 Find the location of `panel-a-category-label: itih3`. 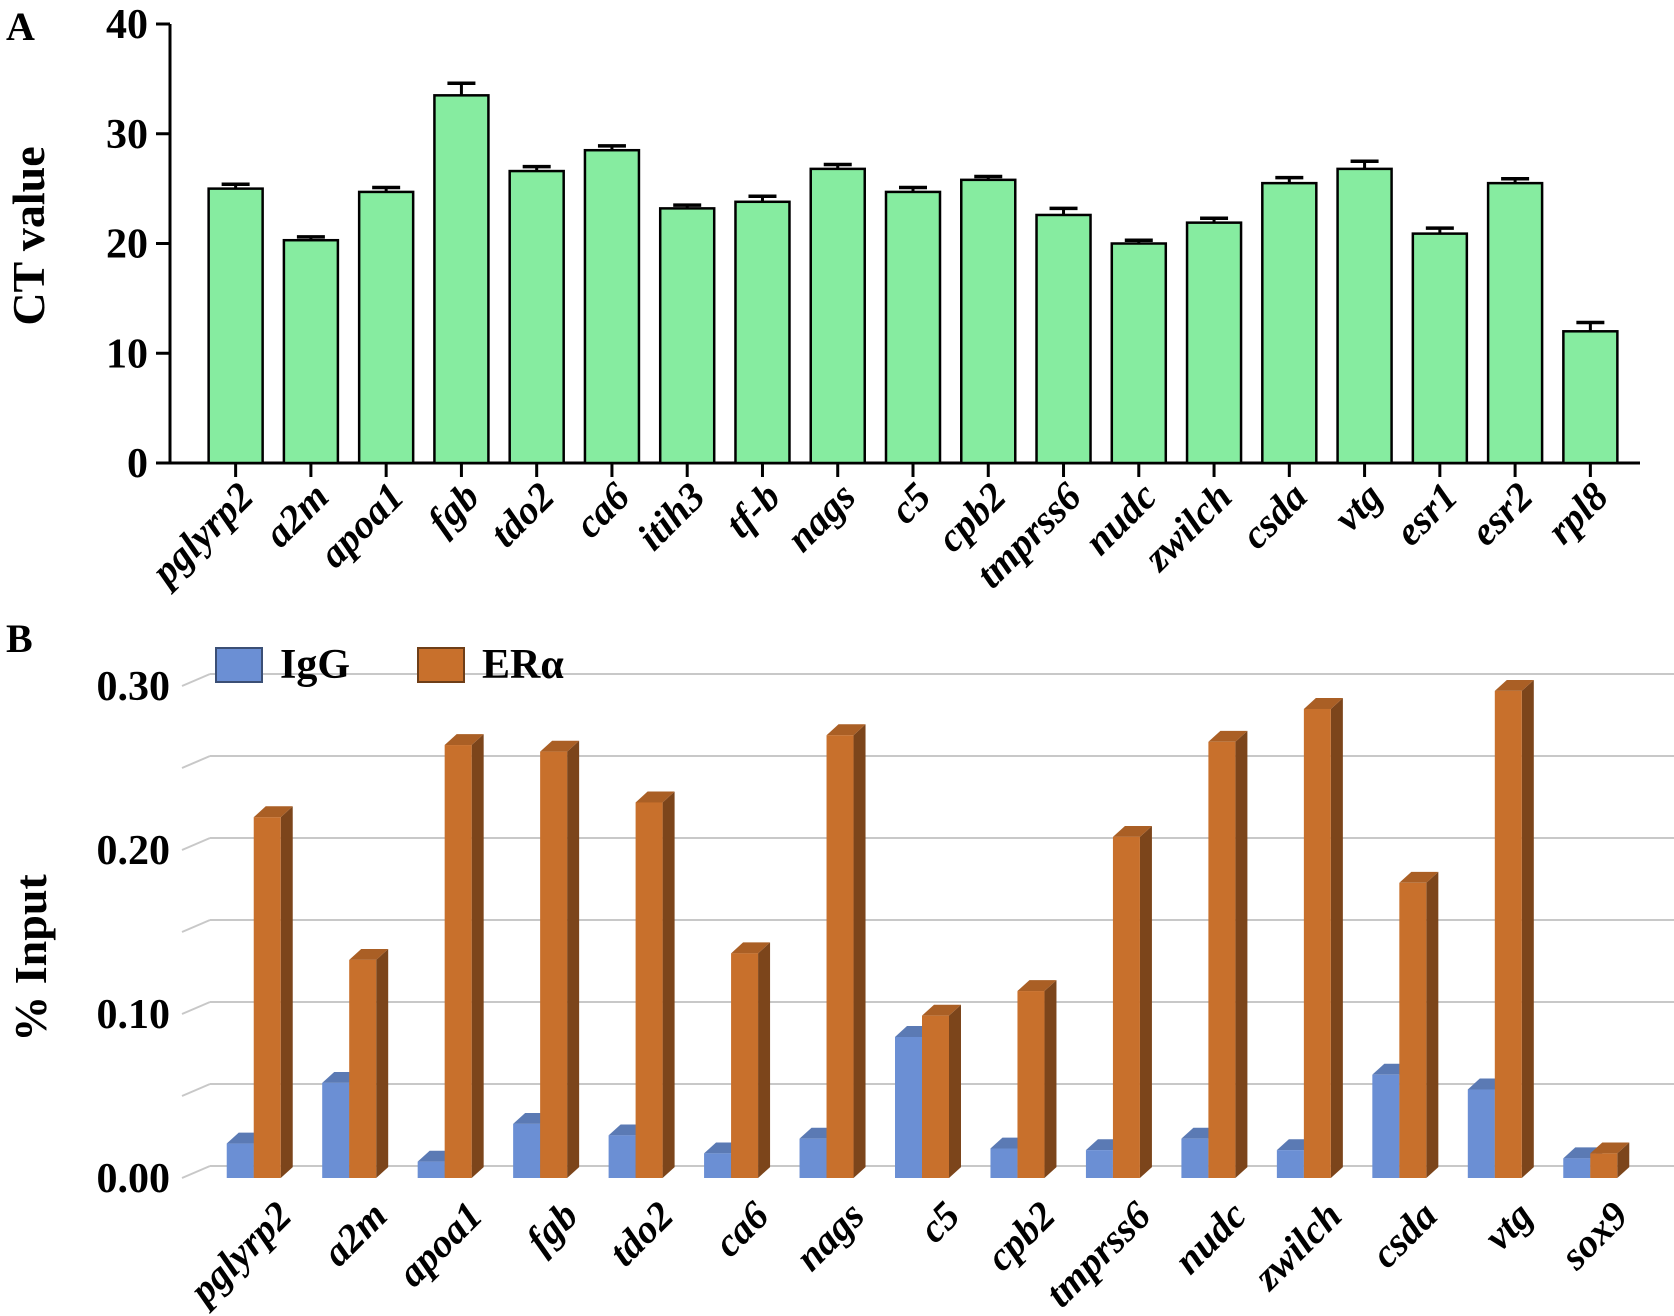

panel-a-category-label: itih3 is located at coordinates (670, 516).